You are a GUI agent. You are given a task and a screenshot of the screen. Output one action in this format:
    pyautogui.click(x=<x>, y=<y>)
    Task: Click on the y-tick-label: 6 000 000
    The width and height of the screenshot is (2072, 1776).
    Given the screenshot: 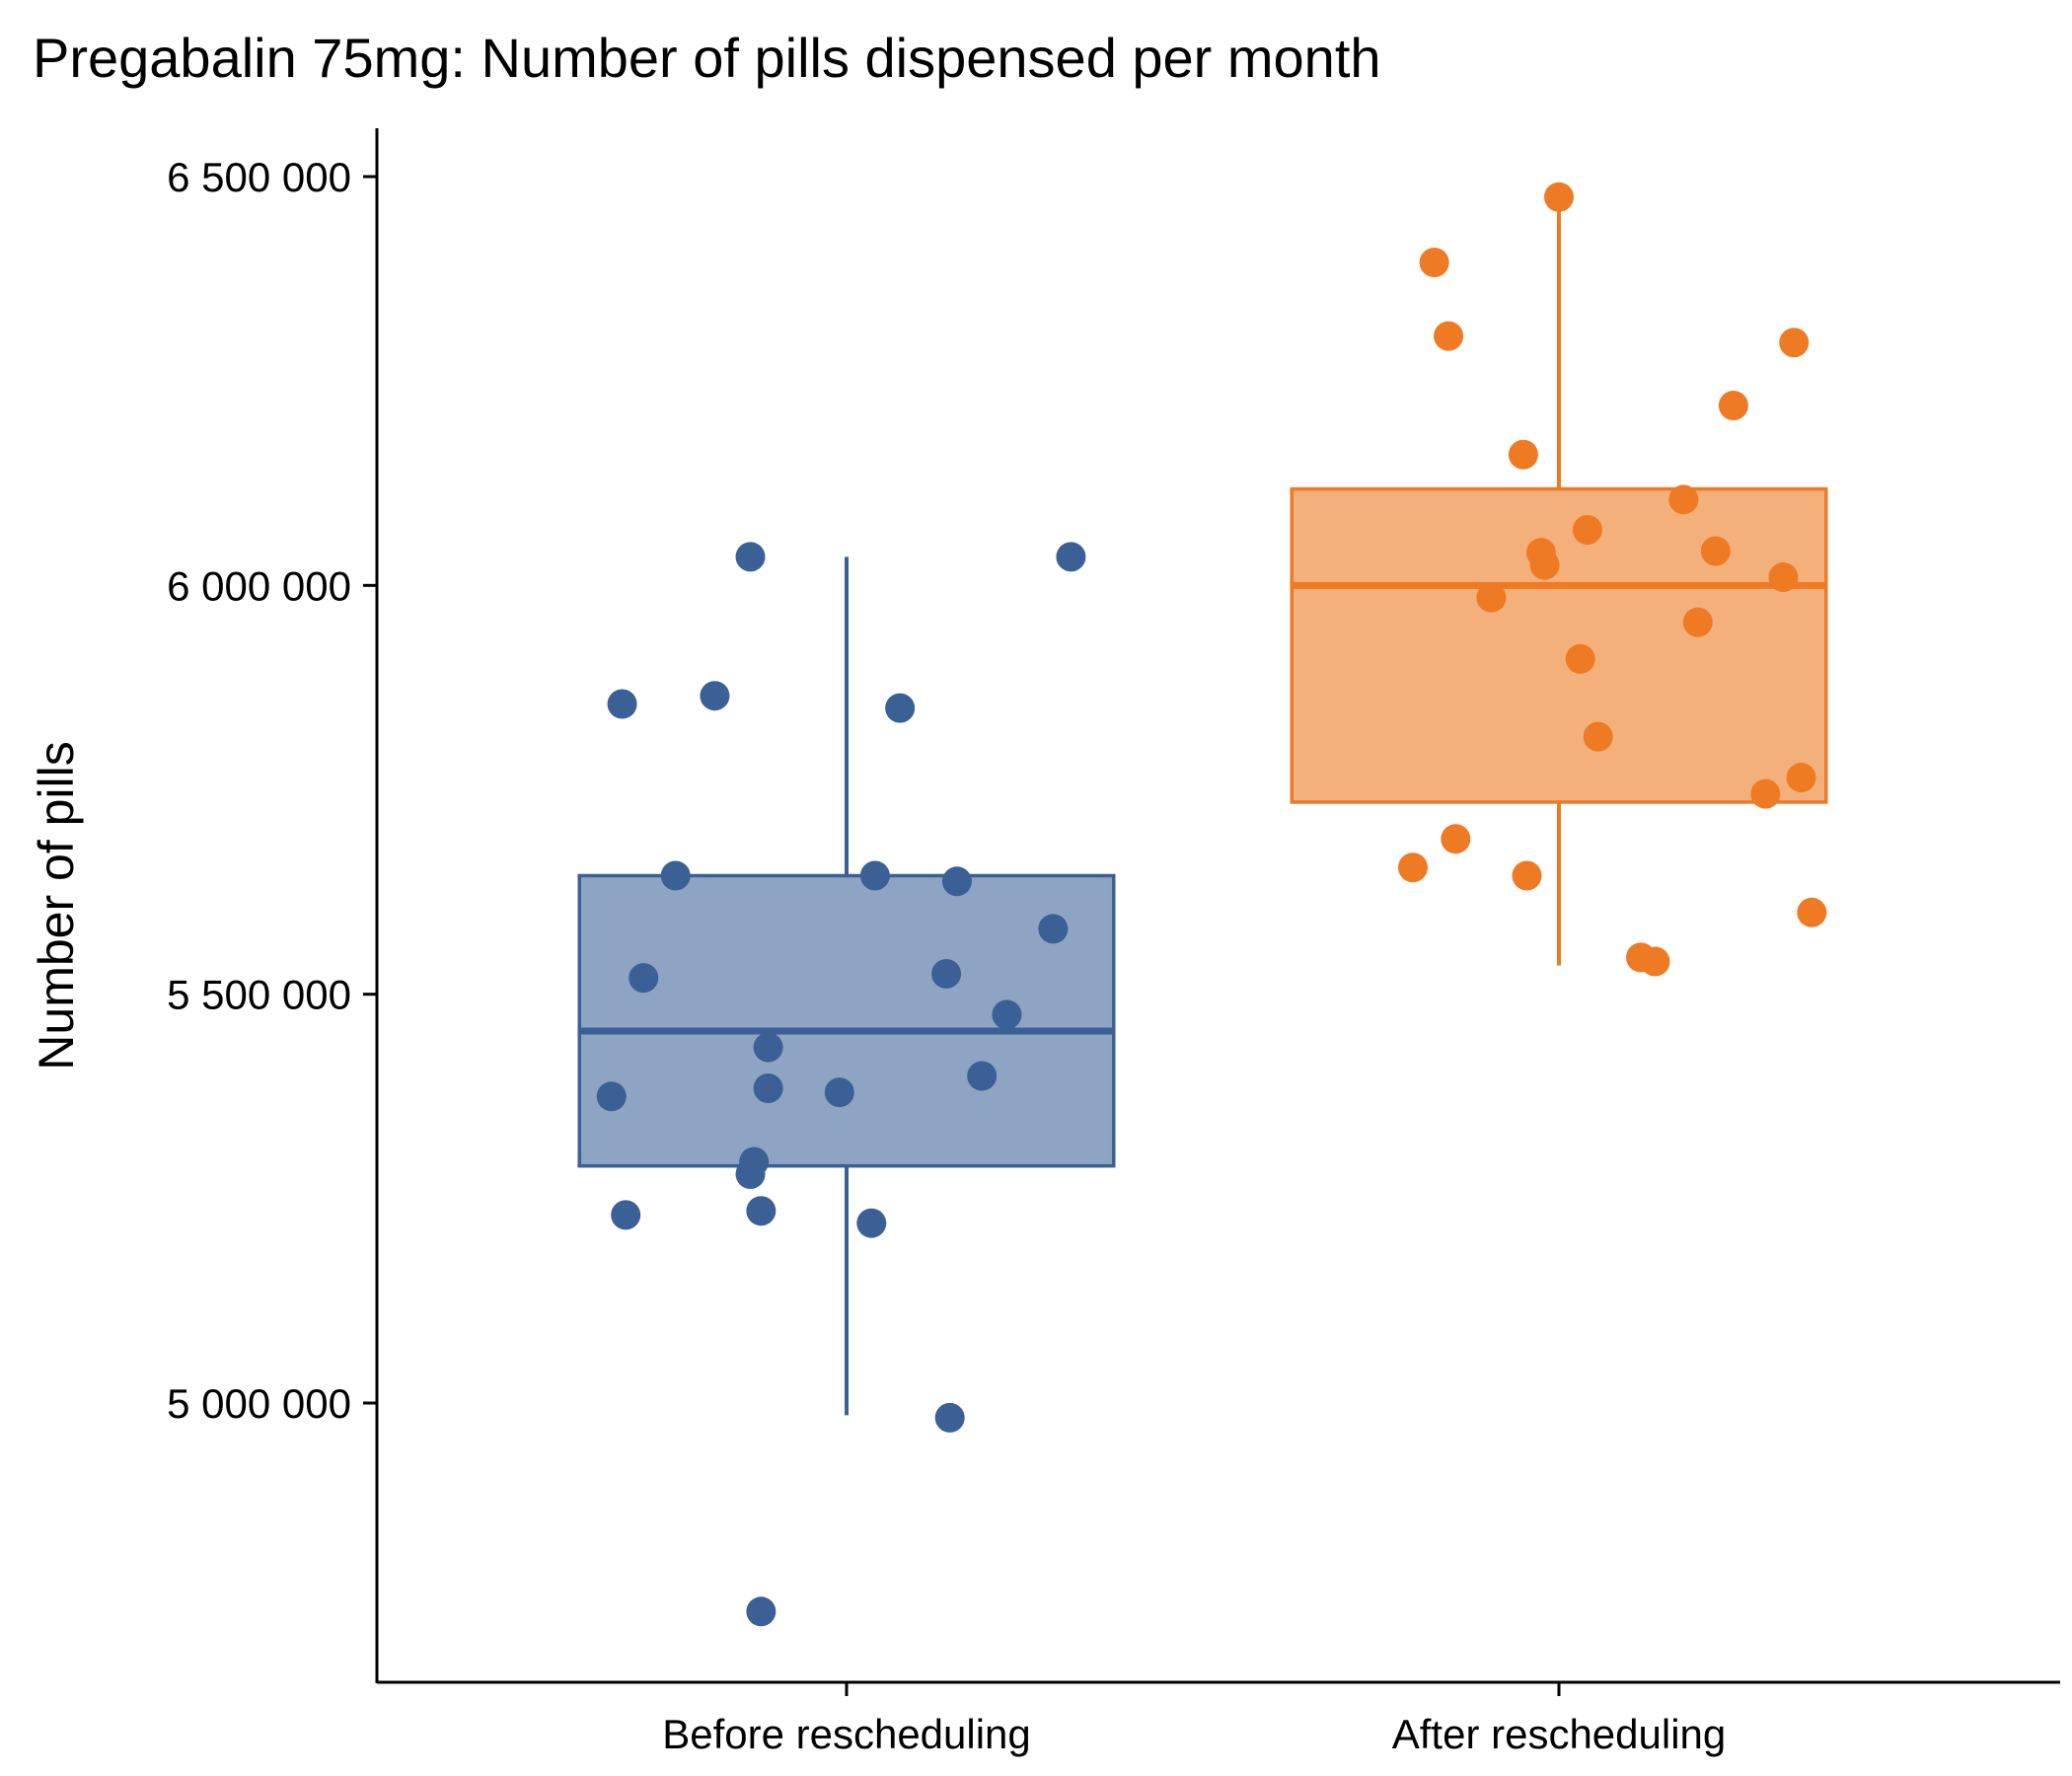 What is the action you would take?
    pyautogui.click(x=259, y=585)
    